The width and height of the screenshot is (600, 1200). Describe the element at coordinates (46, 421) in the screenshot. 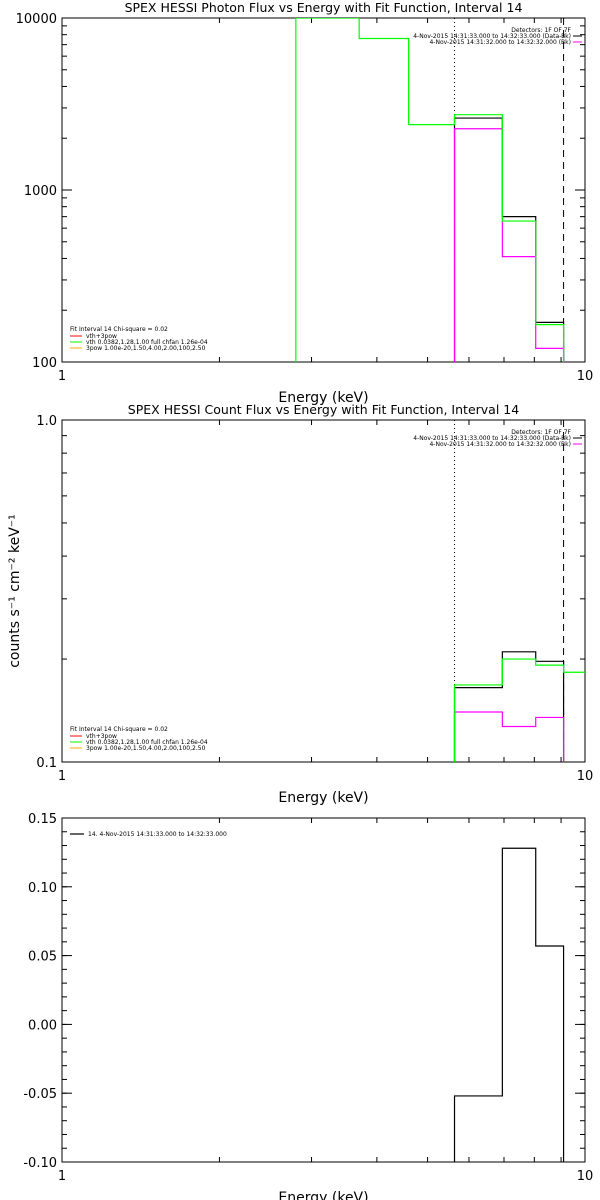

I see `y-tick-label: 1.0` at that location.